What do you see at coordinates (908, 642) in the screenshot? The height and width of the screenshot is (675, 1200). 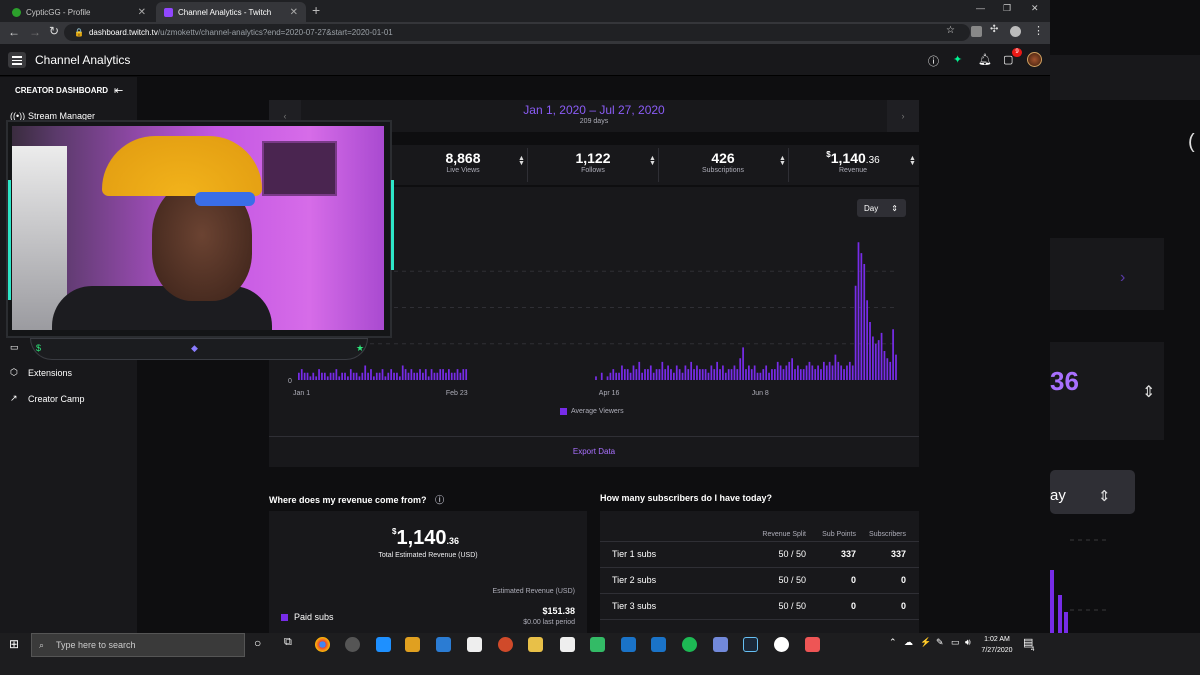 I see `tray-cloud-icon: ☁` at bounding box center [908, 642].